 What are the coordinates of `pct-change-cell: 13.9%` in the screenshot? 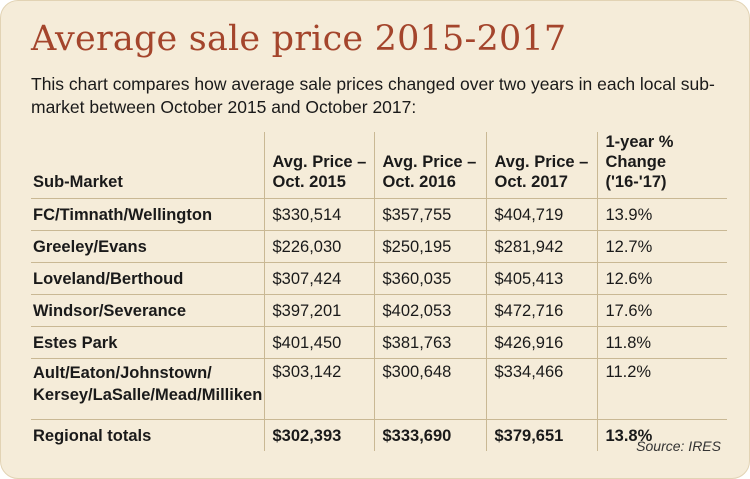 It's located at (661, 214).